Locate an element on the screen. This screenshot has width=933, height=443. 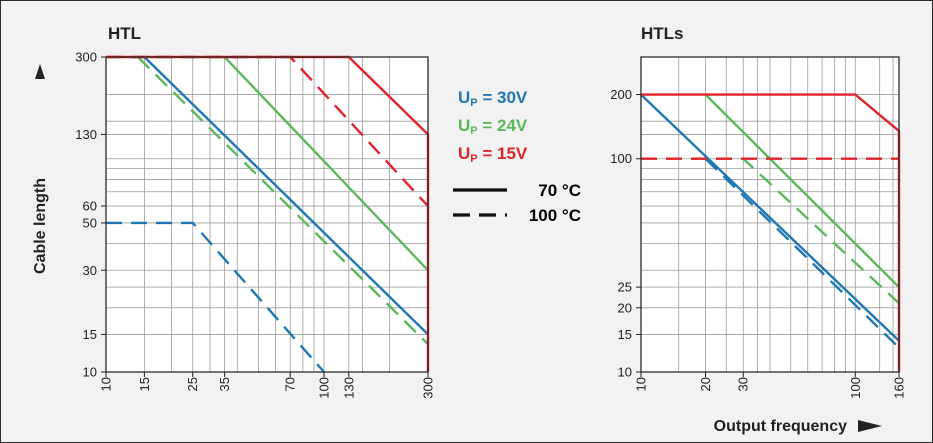
x-tick-label: 20 is located at coordinates (705, 384).